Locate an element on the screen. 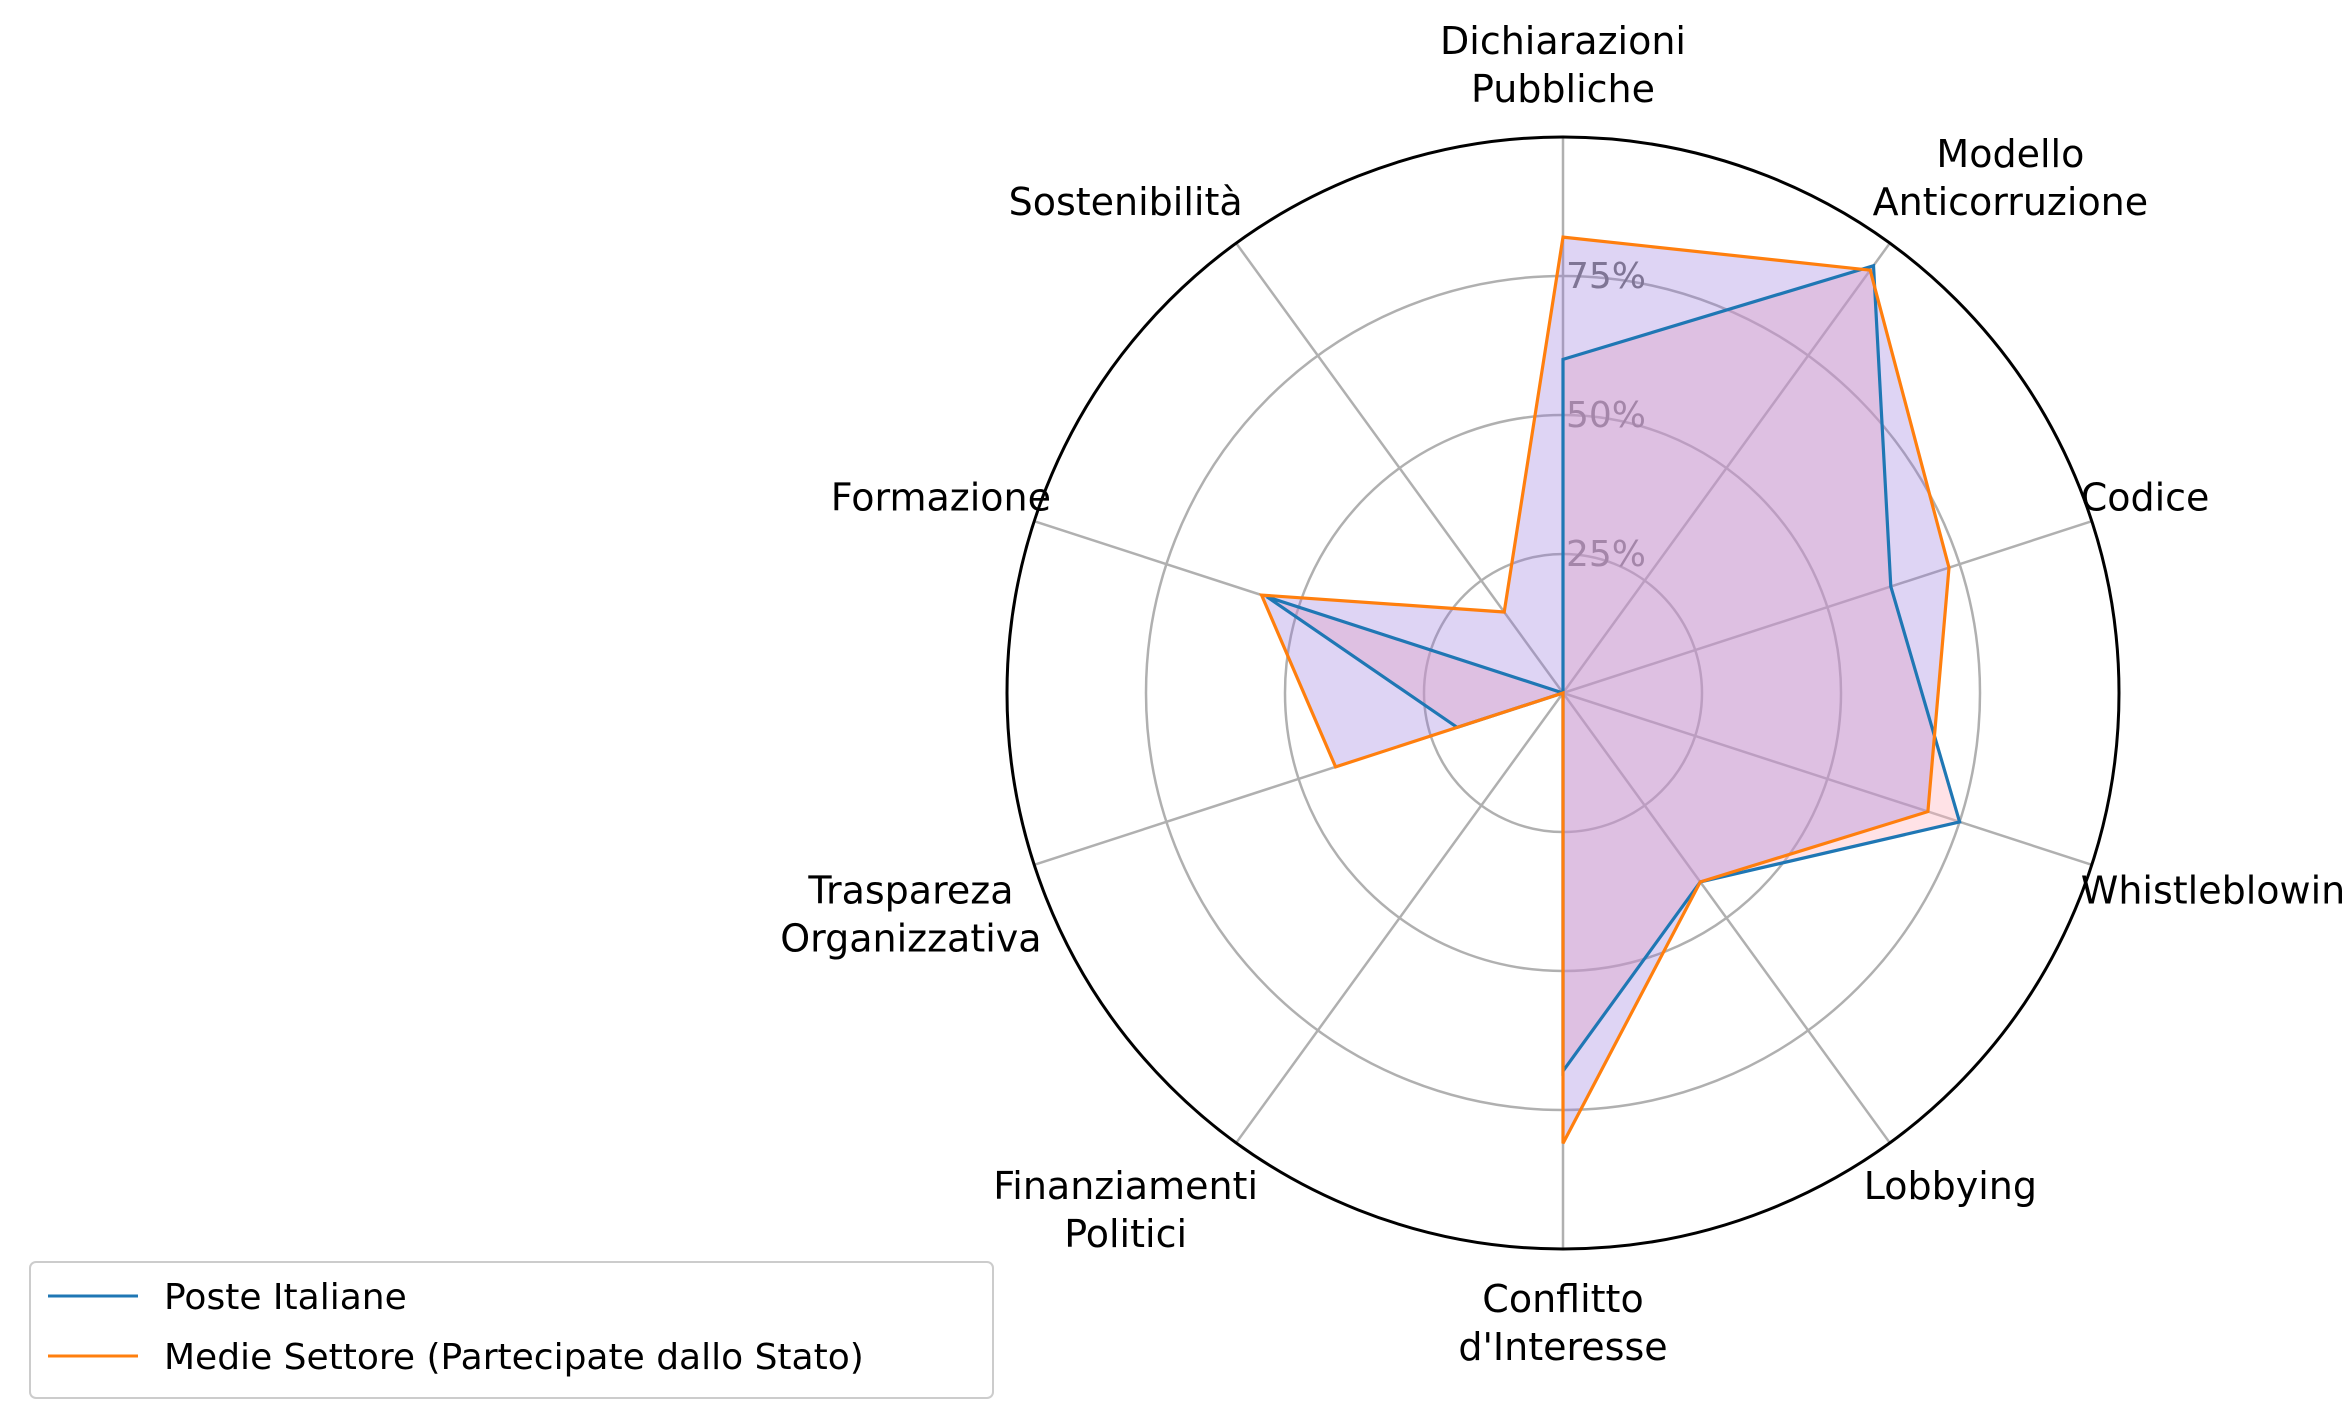 The width and height of the screenshot is (2343, 1419). category-label-line: Lobbying is located at coordinates (1950, 1186).